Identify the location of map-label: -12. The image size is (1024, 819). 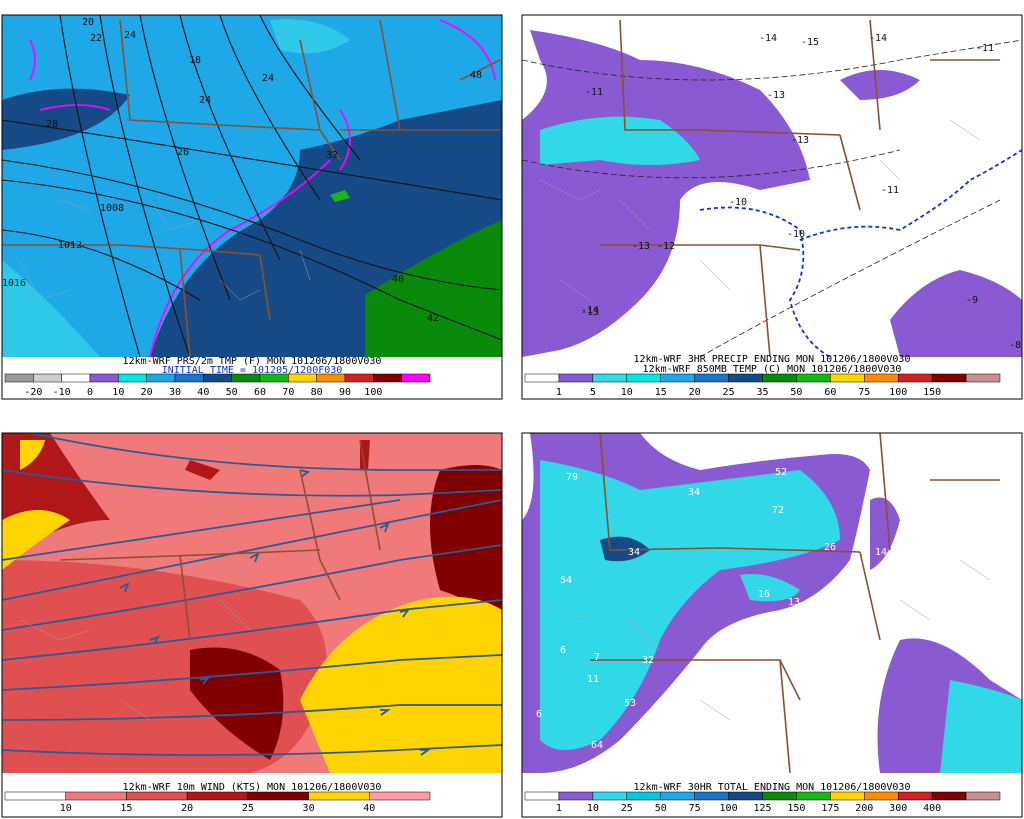
(666, 246).